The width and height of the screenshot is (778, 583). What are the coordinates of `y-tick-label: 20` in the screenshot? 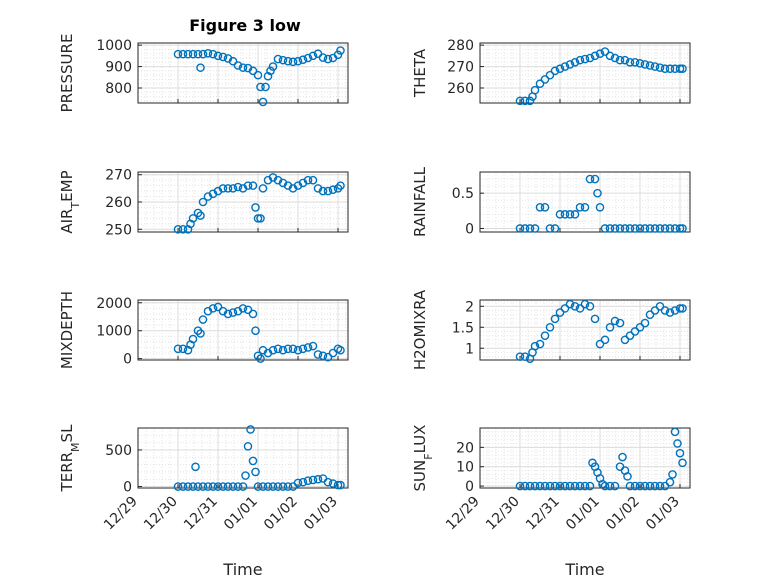 It's located at (465, 448).